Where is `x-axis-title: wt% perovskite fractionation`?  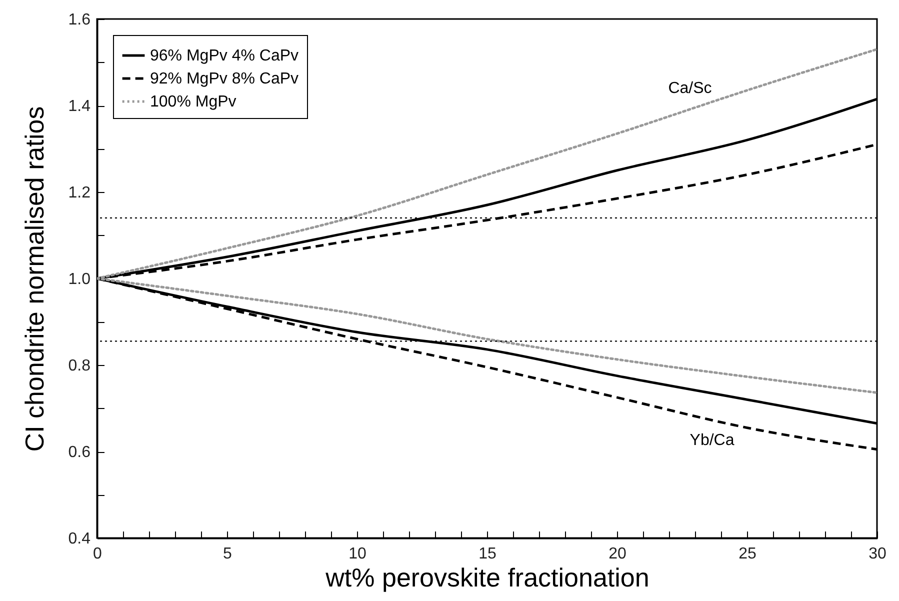
x-axis-title: wt% perovskite fractionation is located at coordinates (487, 577).